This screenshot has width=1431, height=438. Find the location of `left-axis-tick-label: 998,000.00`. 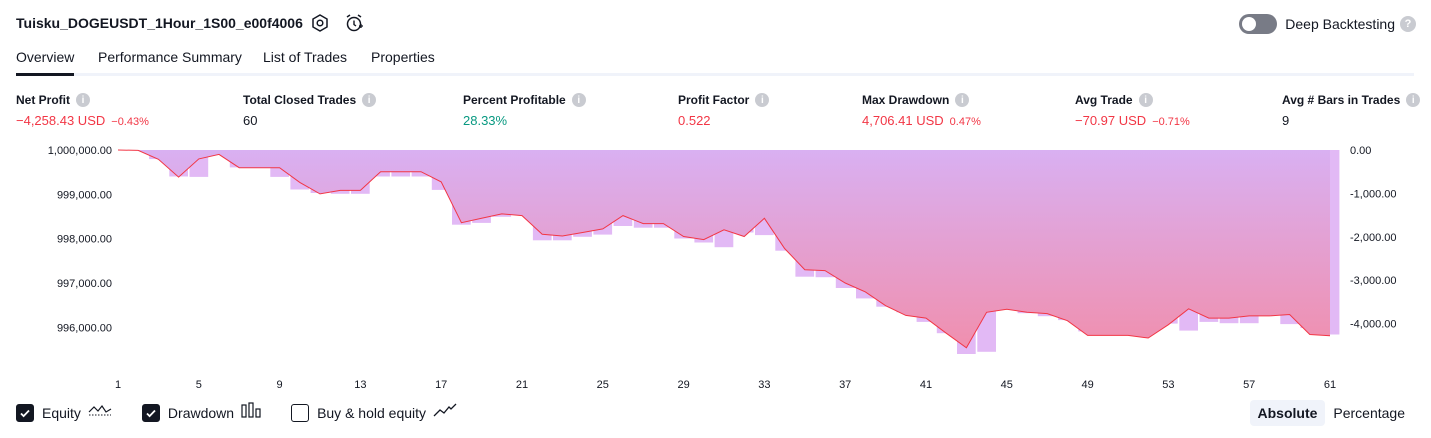

left-axis-tick-label: 998,000.00 is located at coordinates (84, 240).